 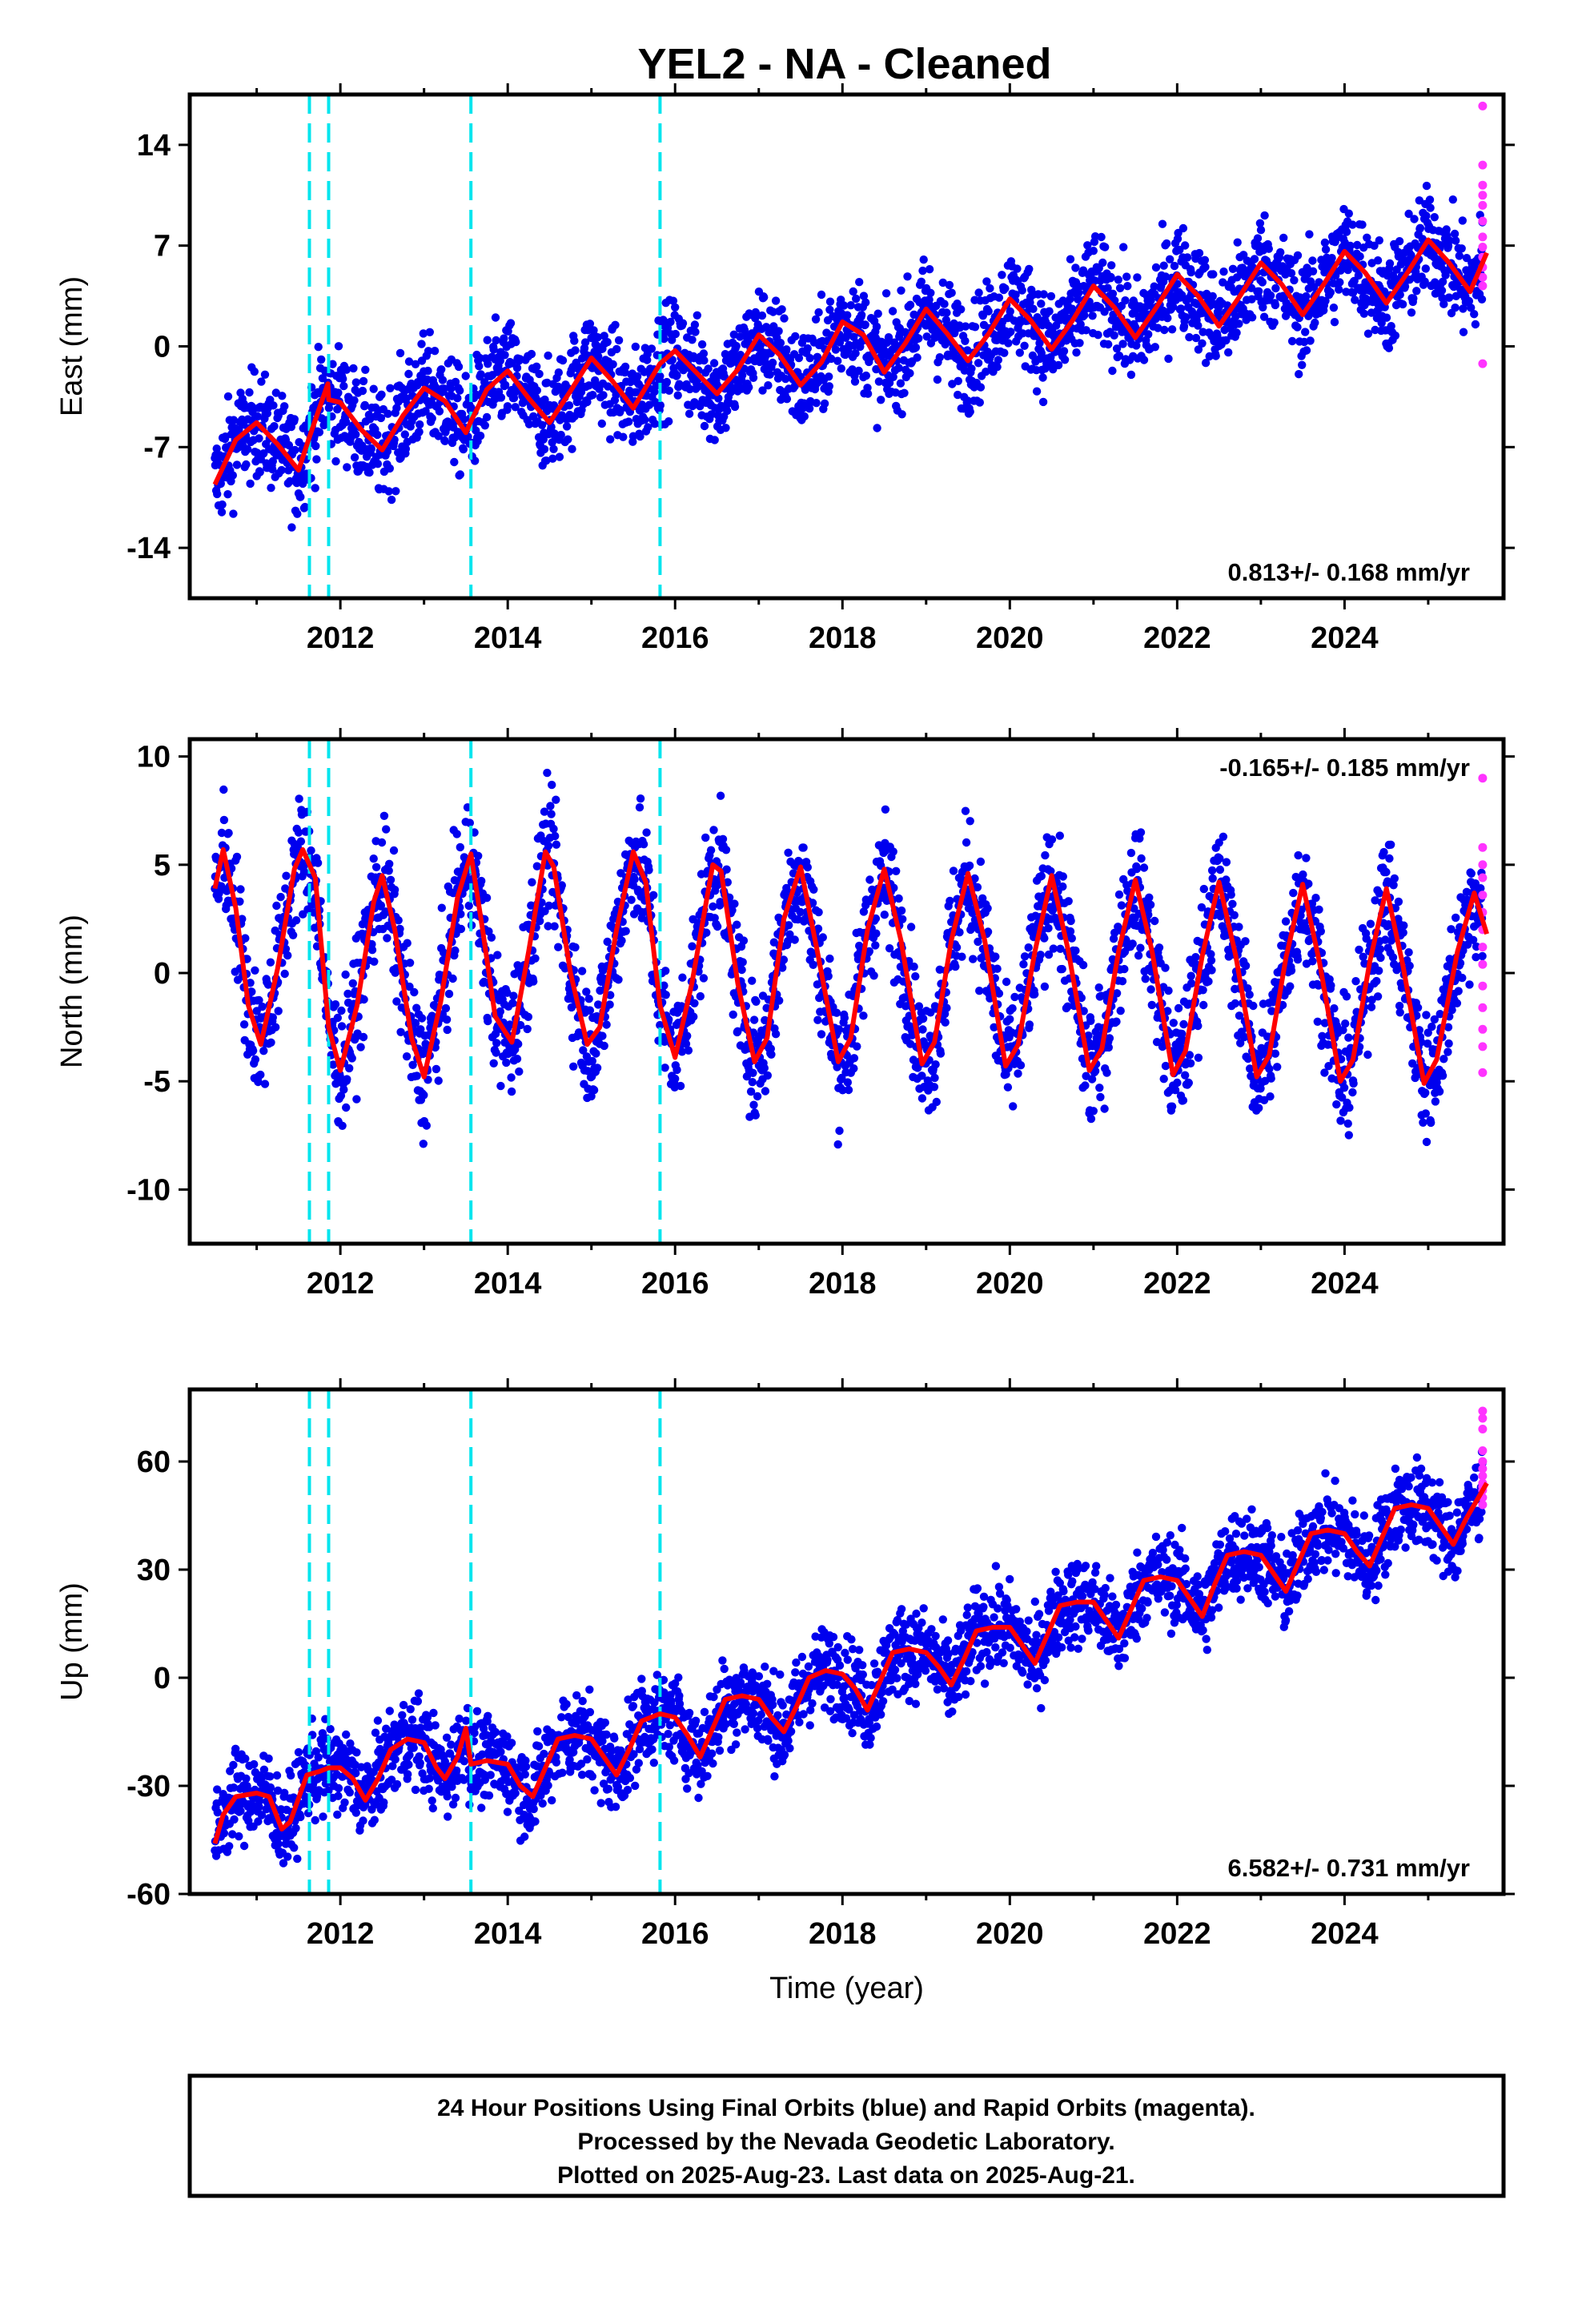 What do you see at coordinates (72, 346) in the screenshot?
I see `y-axis-label: East (mm)` at bounding box center [72, 346].